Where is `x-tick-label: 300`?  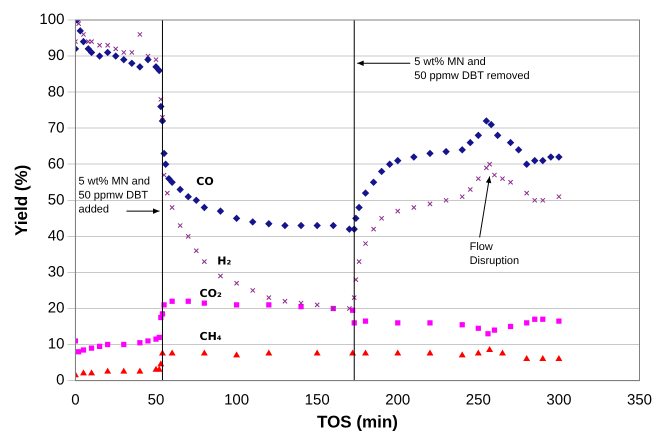 x-tick-label: 300 is located at coordinates (559, 400).